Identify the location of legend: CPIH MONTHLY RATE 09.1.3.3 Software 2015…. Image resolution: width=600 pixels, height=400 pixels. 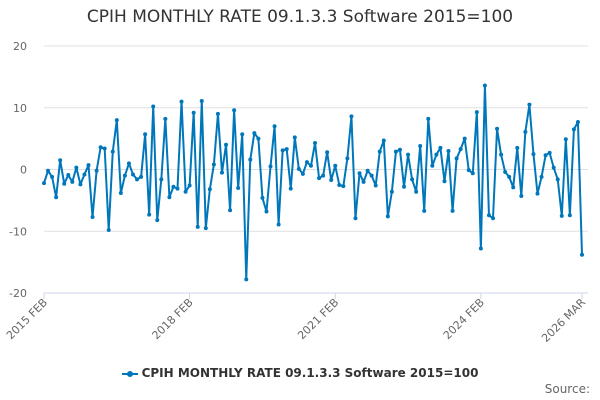
(300, 373).